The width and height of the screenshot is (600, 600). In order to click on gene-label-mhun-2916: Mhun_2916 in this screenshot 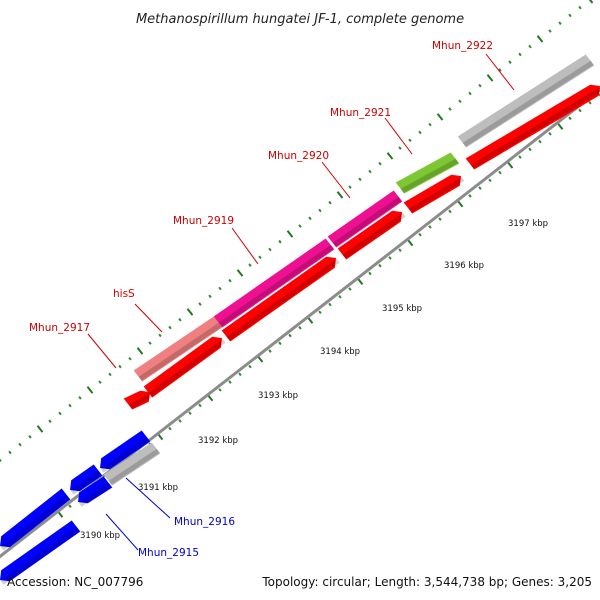, I will do `click(204, 522)`.